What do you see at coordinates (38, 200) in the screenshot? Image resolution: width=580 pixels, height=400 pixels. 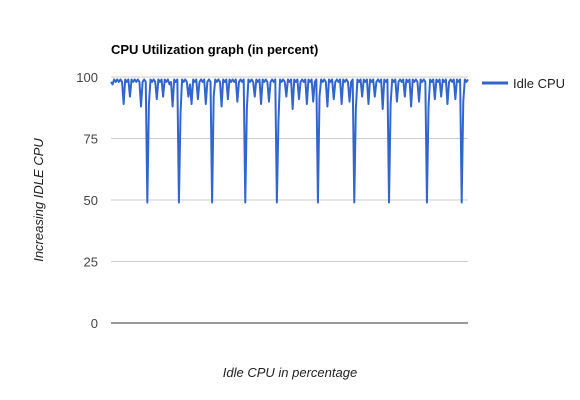 I see `y-axis-title: Increasing IDLE CPU` at bounding box center [38, 200].